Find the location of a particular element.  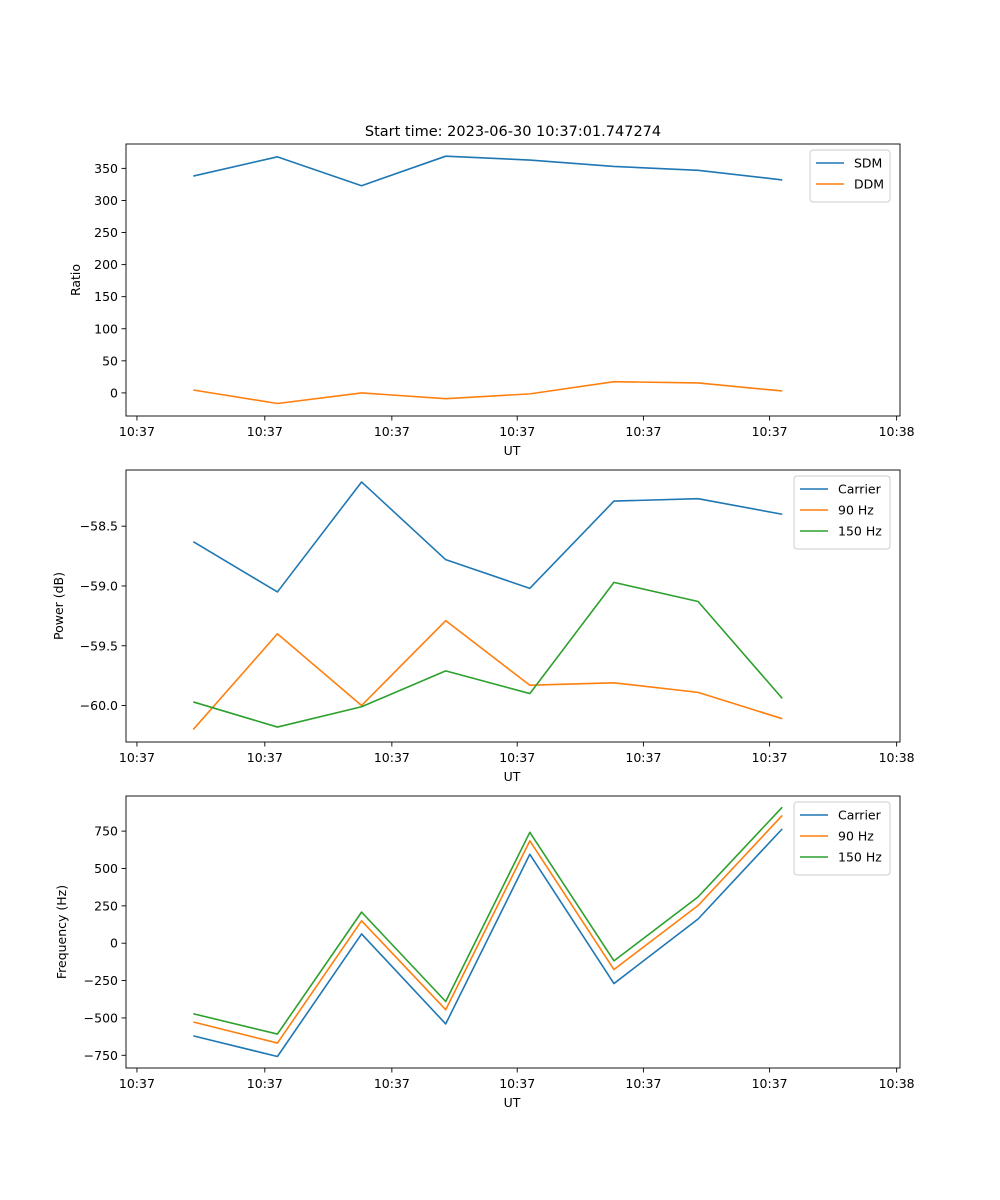

y-tick-label: 50 is located at coordinates (110, 360).